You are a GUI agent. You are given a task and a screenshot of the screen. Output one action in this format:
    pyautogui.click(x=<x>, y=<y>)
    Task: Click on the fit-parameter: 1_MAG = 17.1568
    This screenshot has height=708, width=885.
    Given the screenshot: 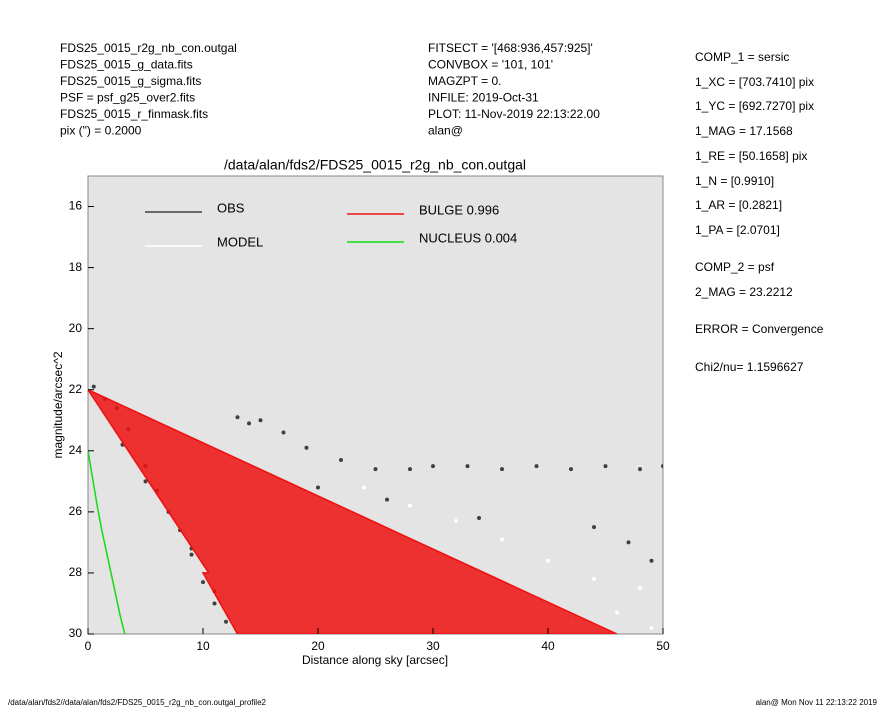 What is the action you would take?
    pyautogui.click(x=744, y=131)
    